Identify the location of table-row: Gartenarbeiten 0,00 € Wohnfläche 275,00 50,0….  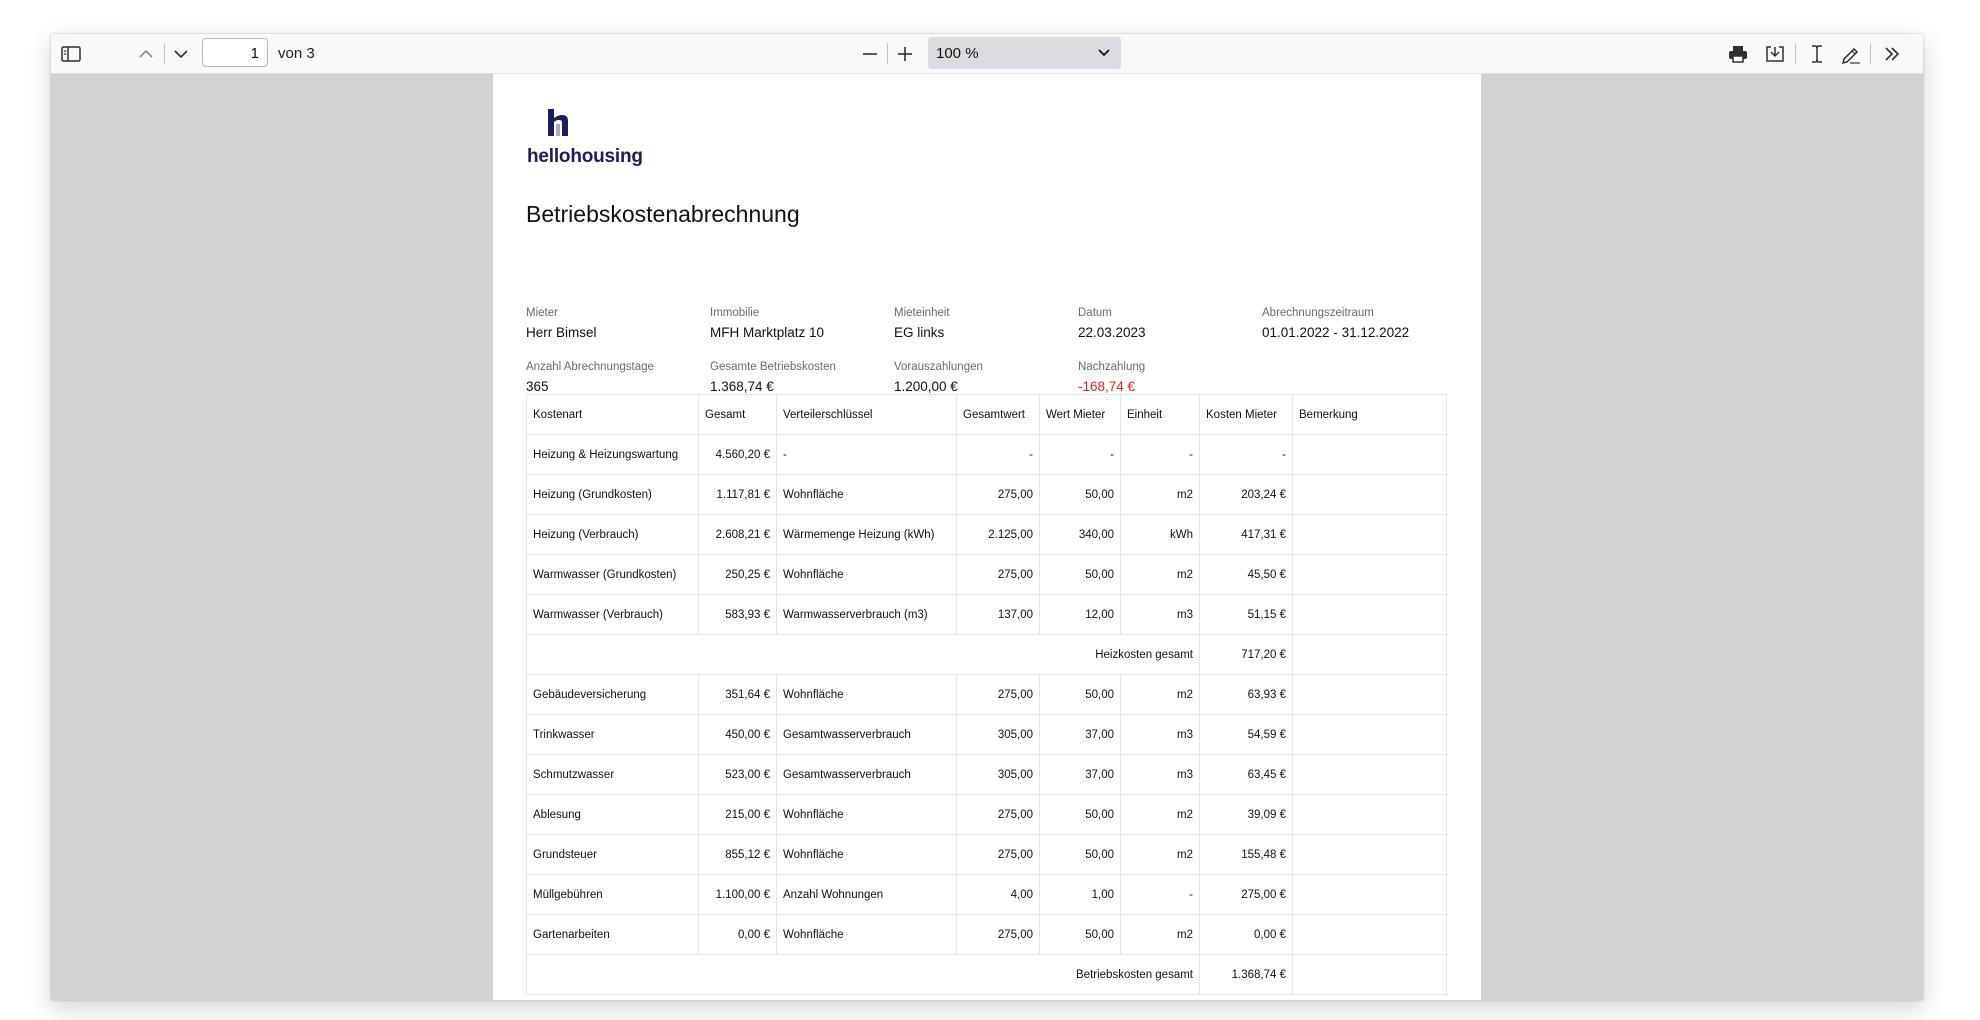
(986, 934).